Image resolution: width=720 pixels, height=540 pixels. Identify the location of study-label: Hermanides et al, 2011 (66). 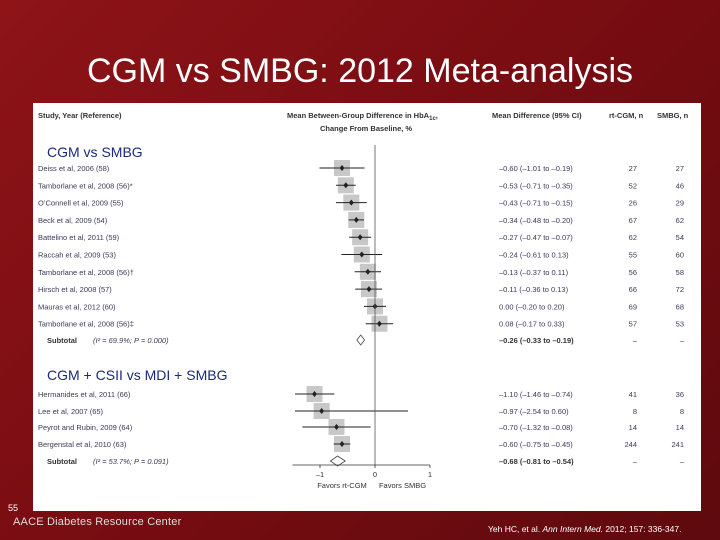
(84, 394).